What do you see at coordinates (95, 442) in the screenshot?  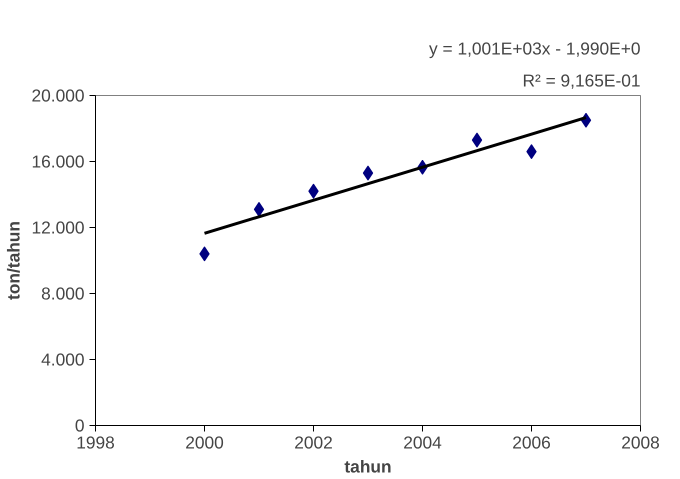 I see `x-tick-label: 1998` at bounding box center [95, 442].